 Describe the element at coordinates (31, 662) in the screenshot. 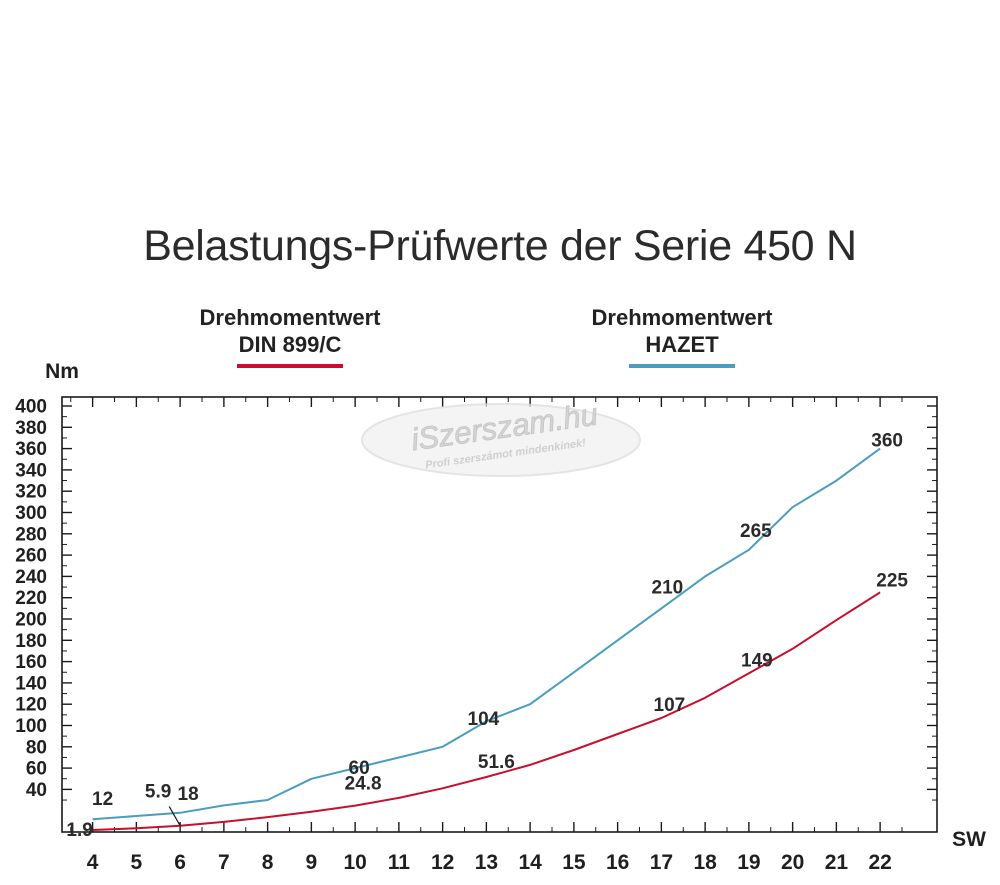

I see `y-tick-label: 160` at that location.